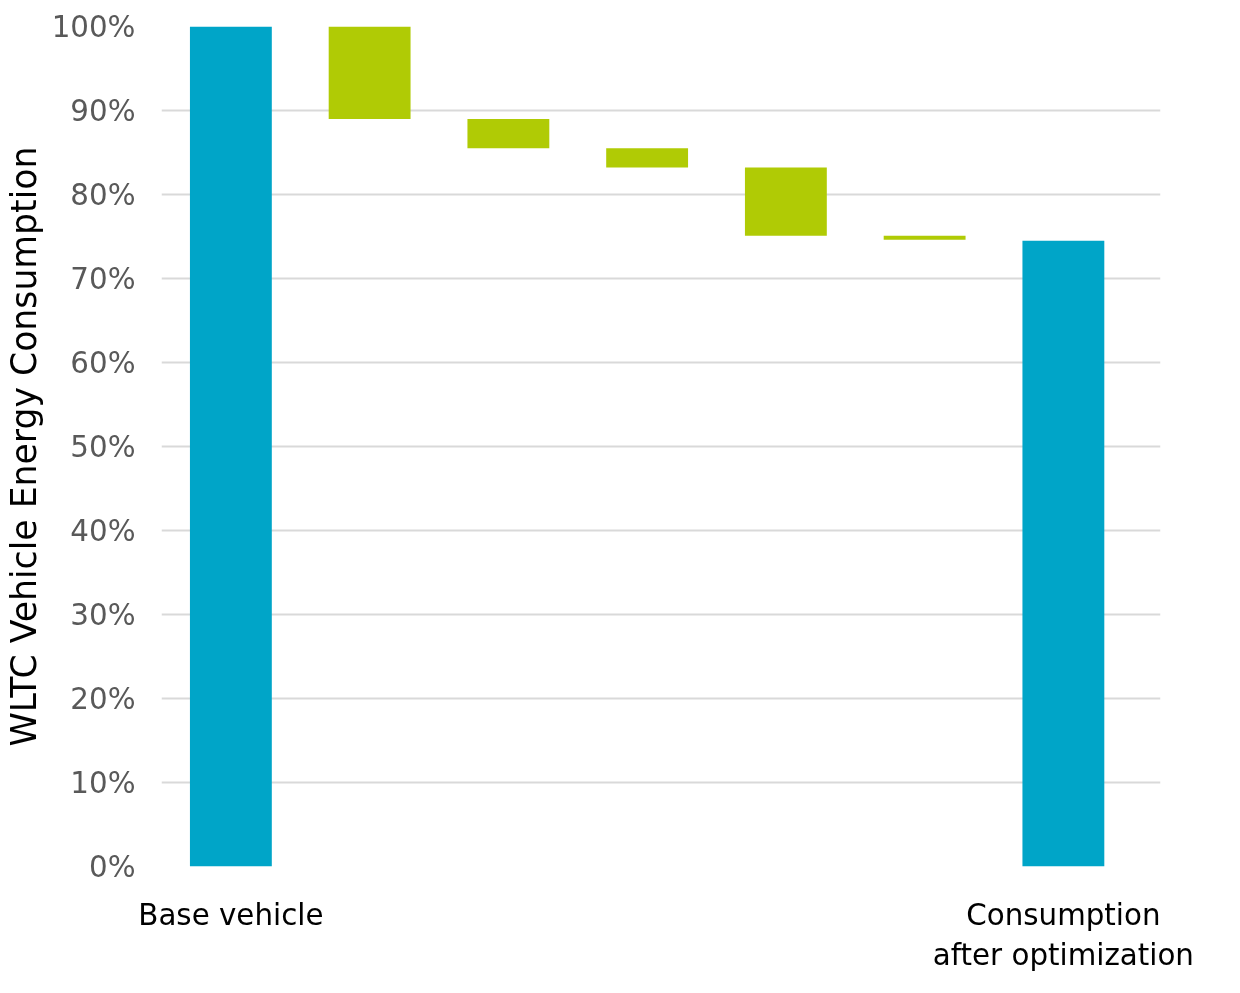 Image resolution: width=1240 pixels, height=993 pixels. I want to click on x-tick-label: Base vehicle, so click(231, 914).